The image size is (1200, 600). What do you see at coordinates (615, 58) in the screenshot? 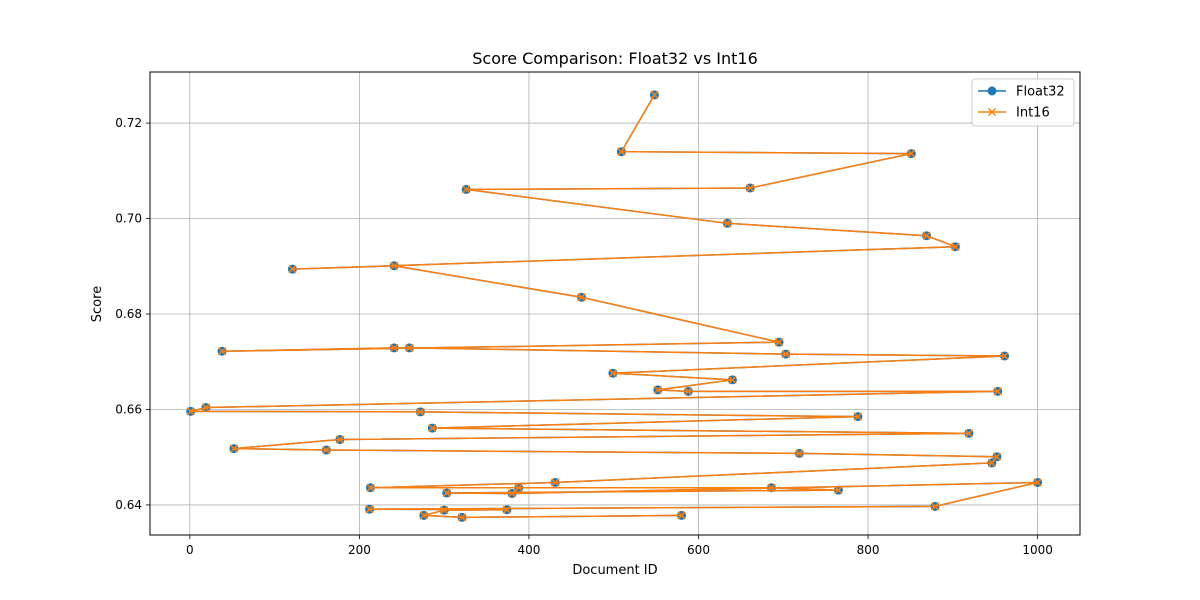
I see `chart-title: Score Comparison: Float32 vs Int16` at bounding box center [615, 58].